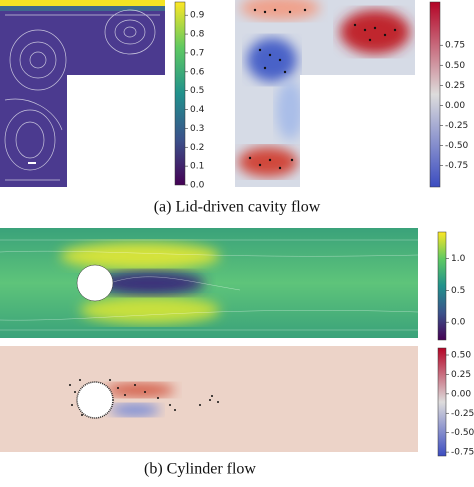  I want to click on colorbar-tick-label: 0.9, so click(197, 16).